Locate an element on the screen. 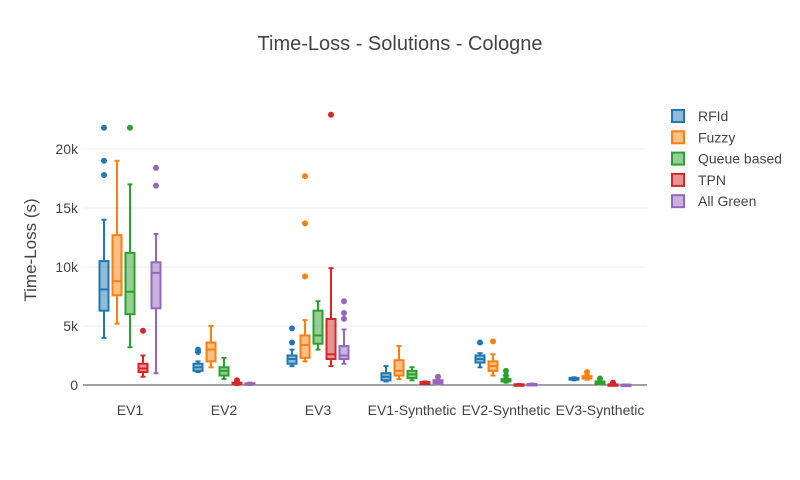 This screenshot has height=480, width=800. legend-label: All Green is located at coordinates (727, 201).